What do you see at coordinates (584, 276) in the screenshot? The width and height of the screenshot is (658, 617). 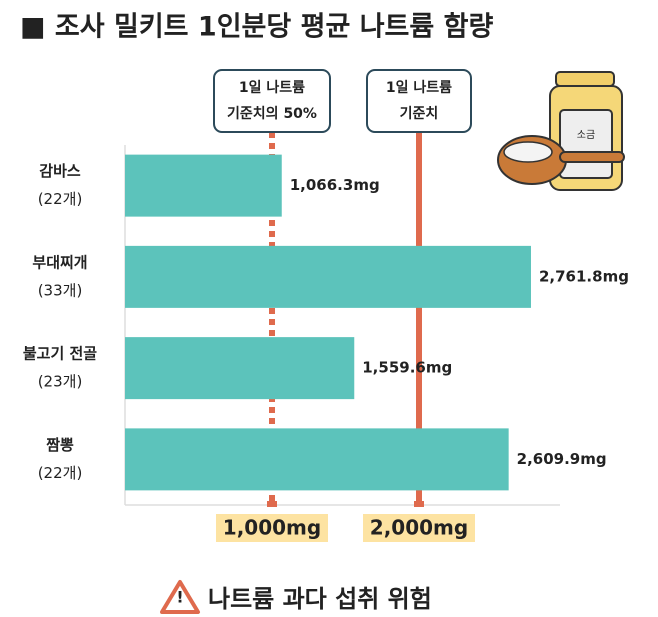 I see `value-label: 2,761.8mg` at bounding box center [584, 276].